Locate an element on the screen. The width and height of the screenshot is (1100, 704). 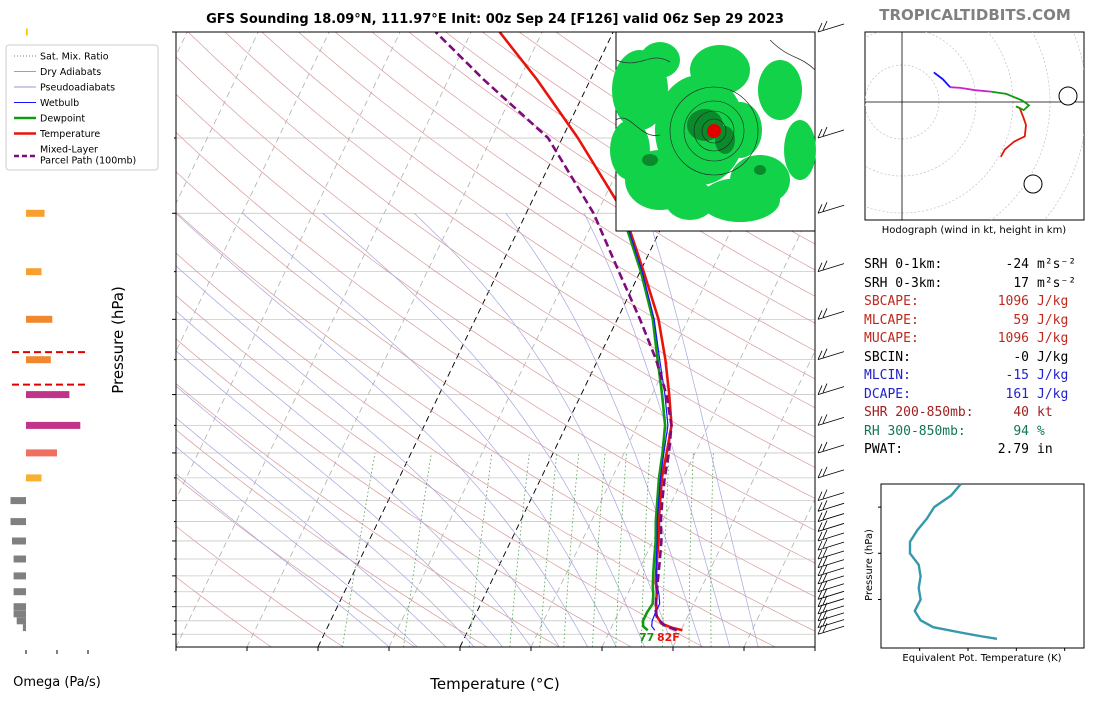
hodograph-caption: Hodograph (wind in kt, height in km) is located at coordinates (974, 230).